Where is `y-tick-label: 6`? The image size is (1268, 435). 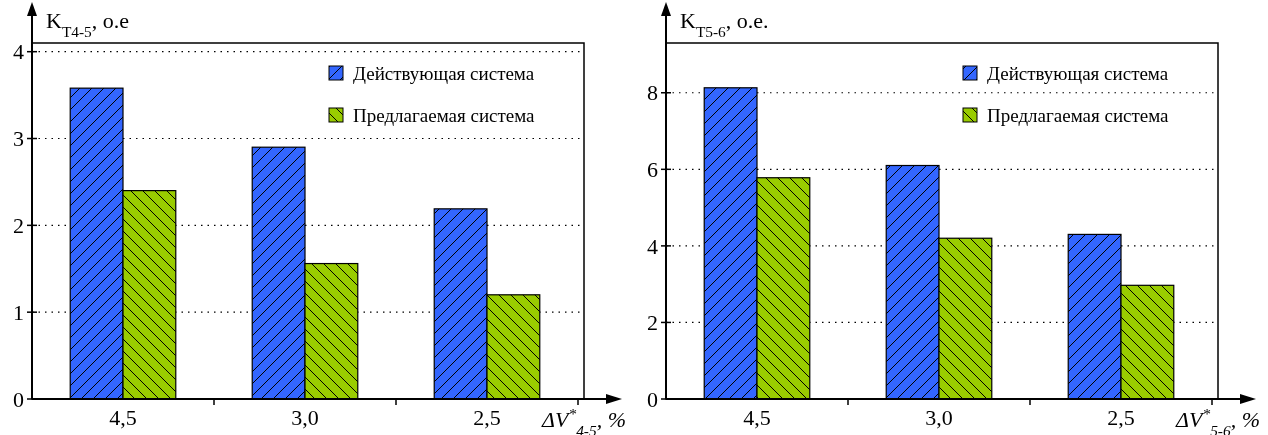
y-tick-label: 6 is located at coordinates (652, 170).